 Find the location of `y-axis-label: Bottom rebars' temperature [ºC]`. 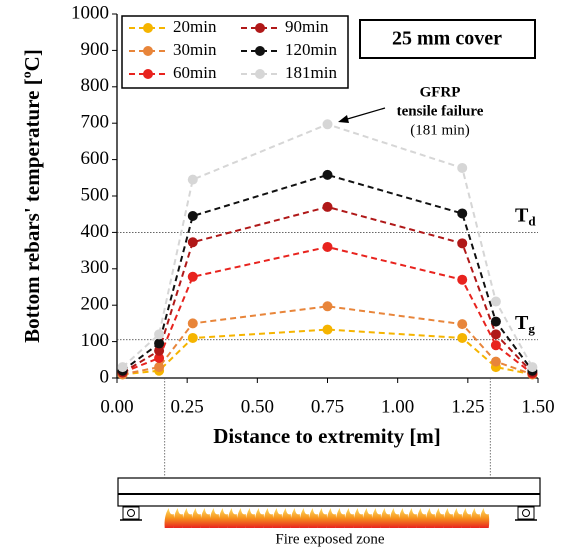

y-axis-label: Bottom rebars' temperature [ºC] is located at coordinates (32, 196).